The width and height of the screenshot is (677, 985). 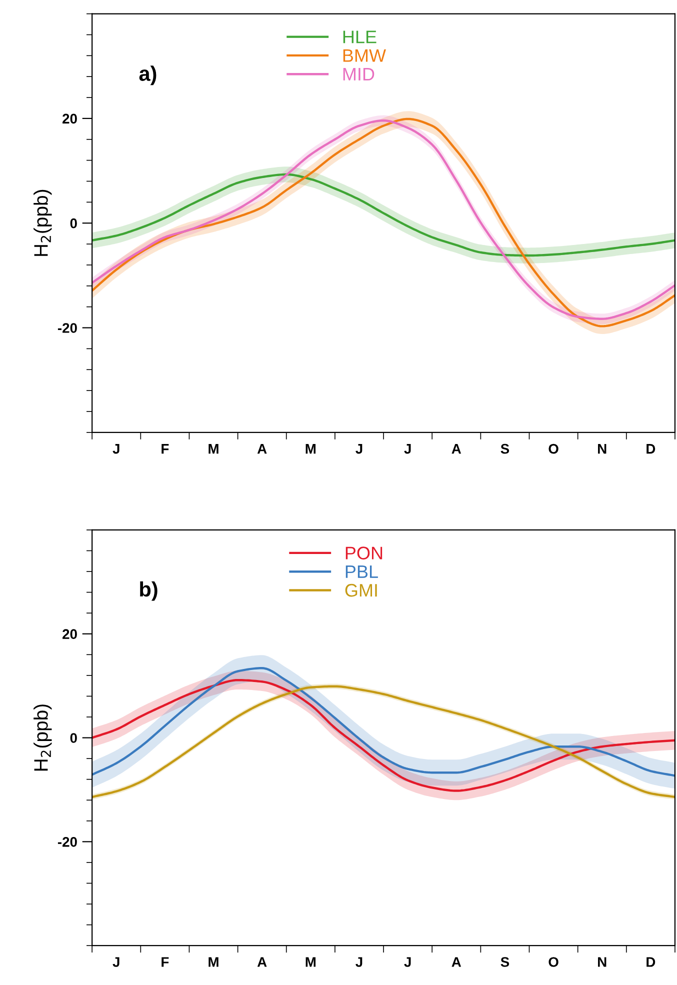 I want to click on annotation: a), so click(x=147, y=76).